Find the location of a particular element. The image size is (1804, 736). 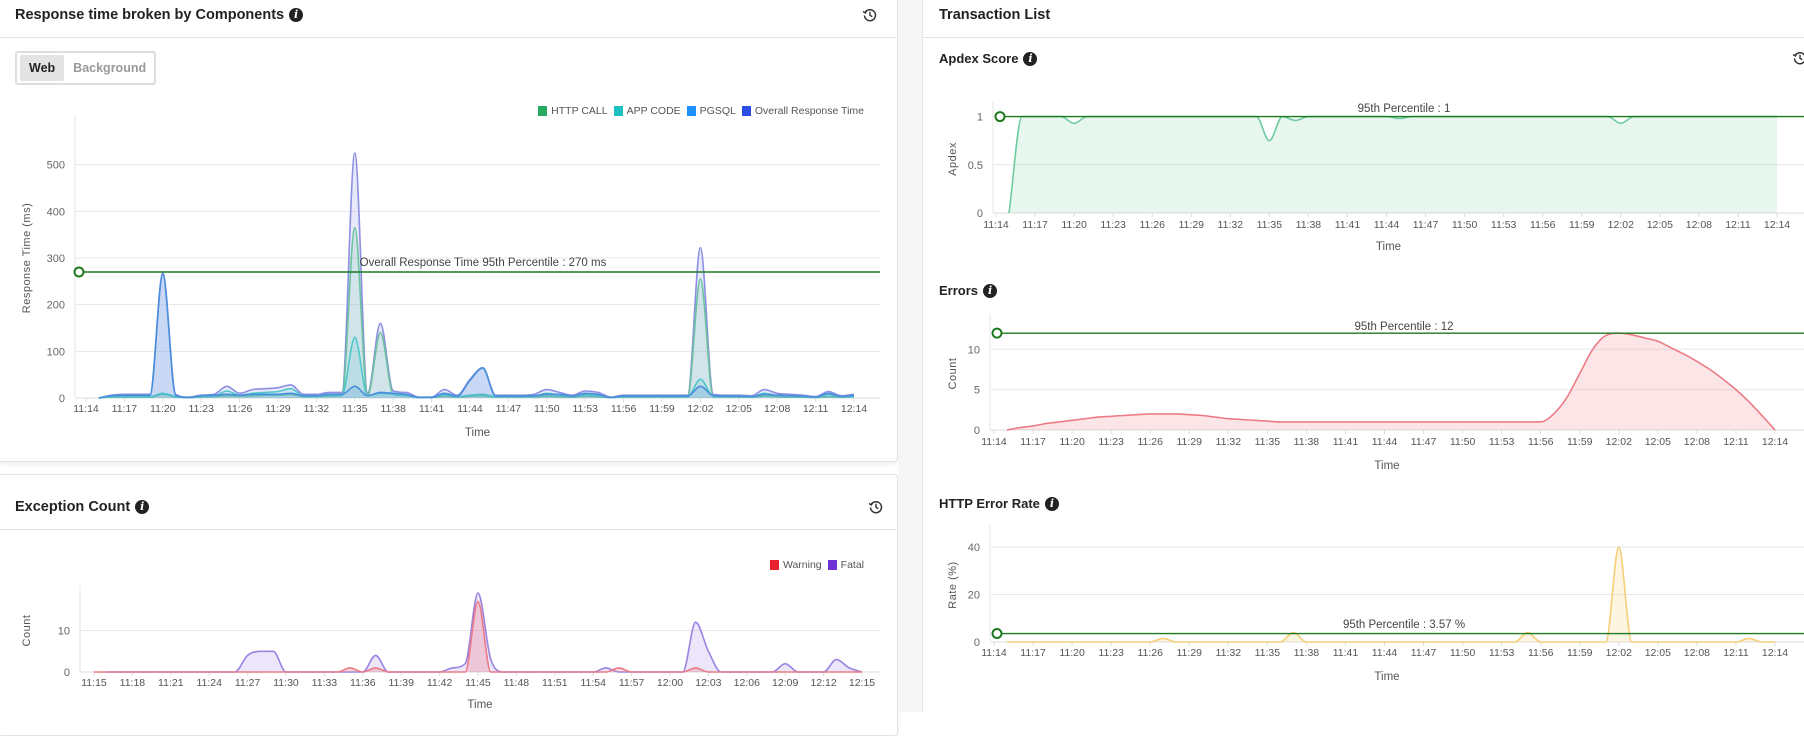

x-tick-label: 11:15 is located at coordinates (94, 683).